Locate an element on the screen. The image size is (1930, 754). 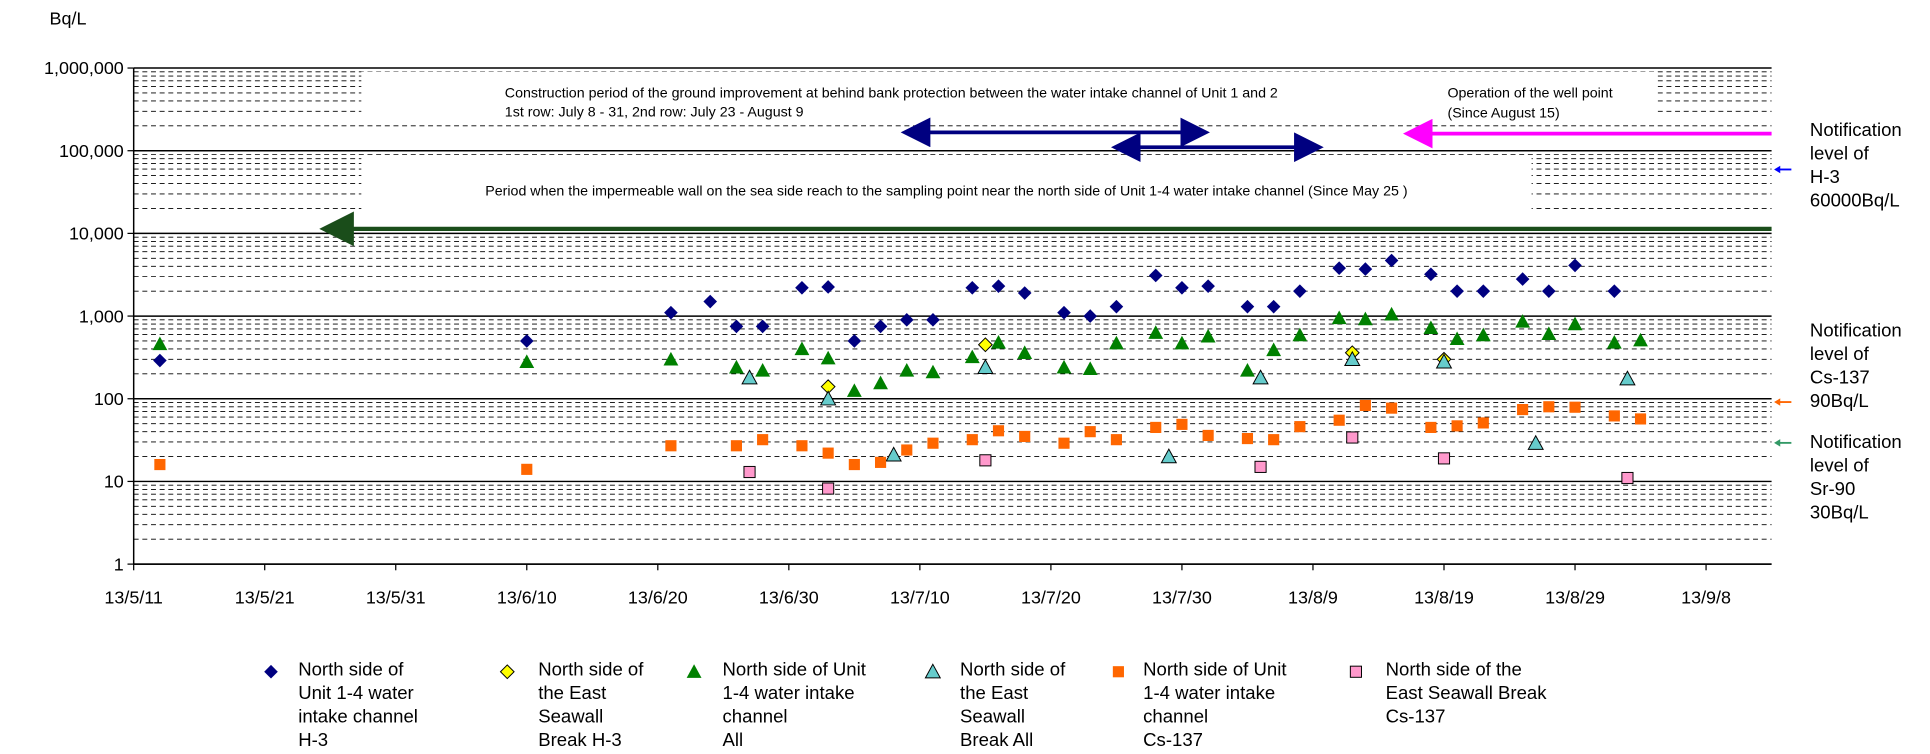
legend-label-text: North side of the East Seawall Break All is located at coordinates (1013, 705).